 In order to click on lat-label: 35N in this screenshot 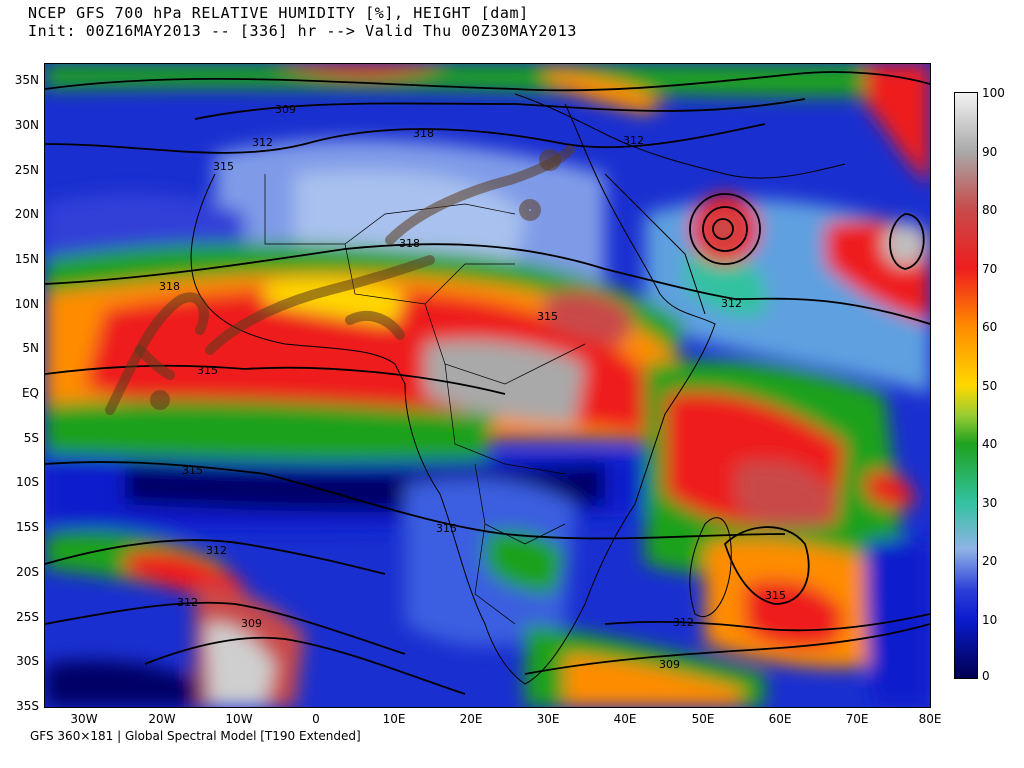, I will do `click(26, 80)`.